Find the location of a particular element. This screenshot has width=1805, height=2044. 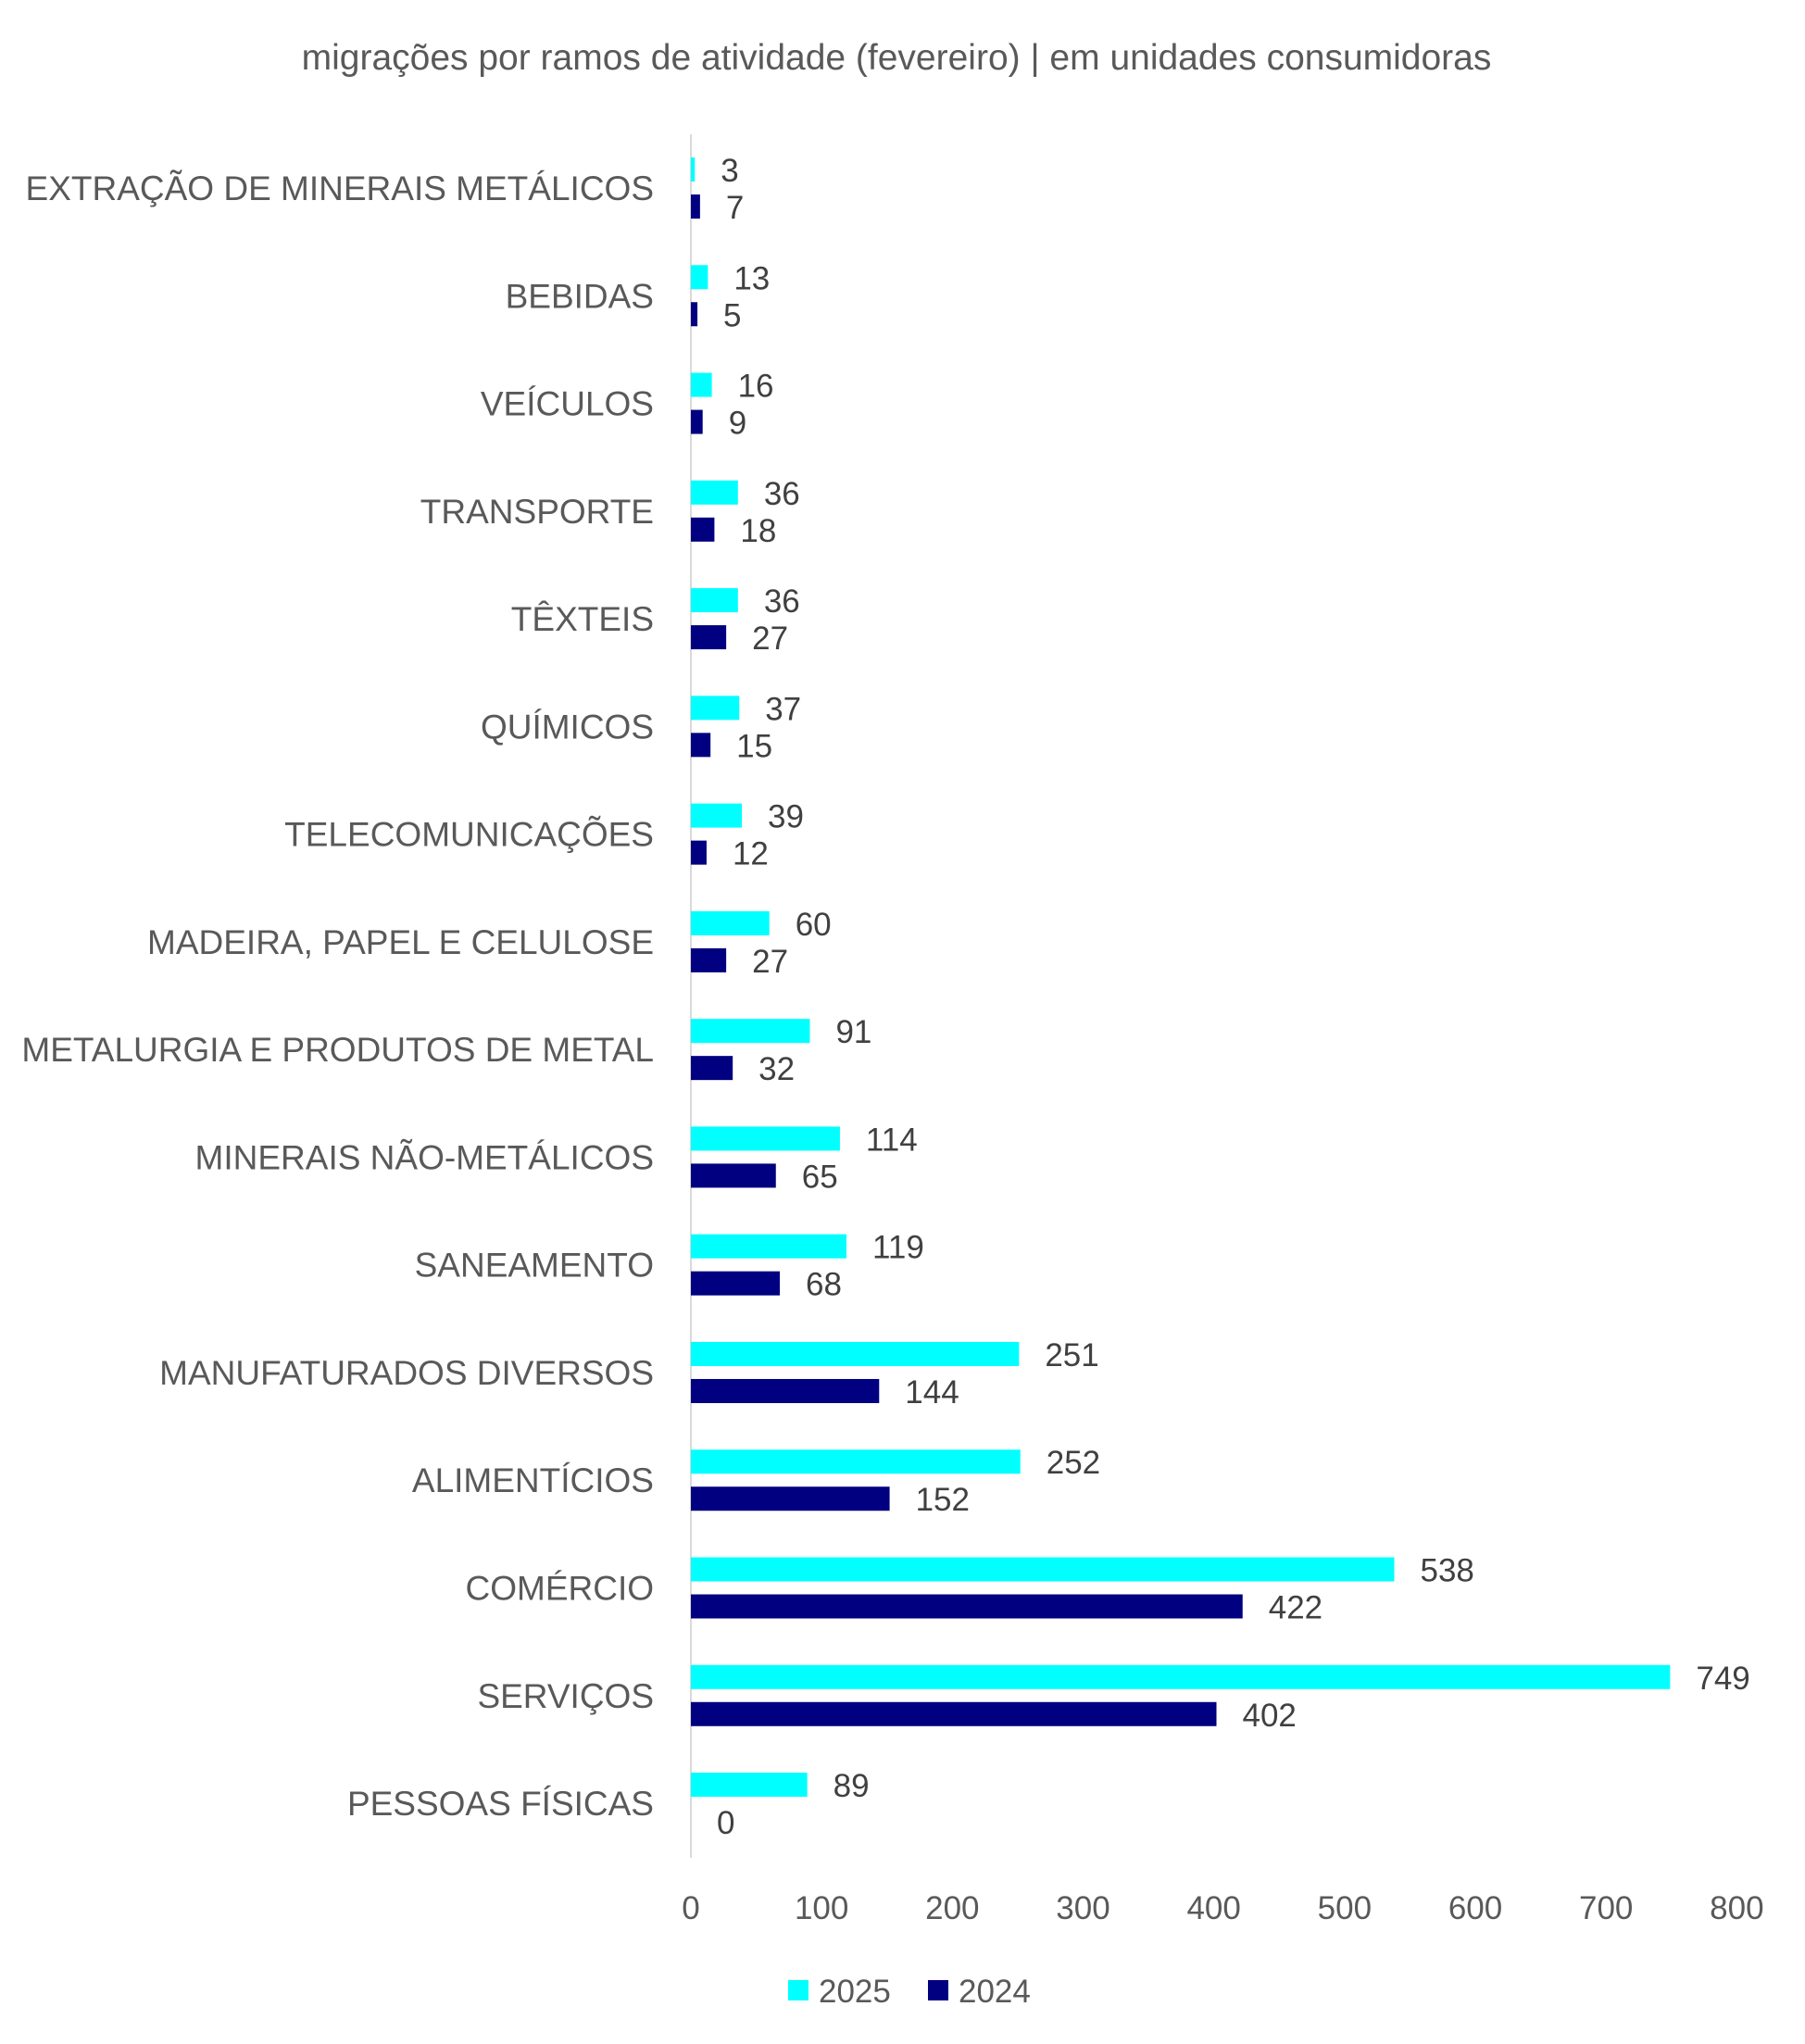

data-label-2025-2: 16 is located at coordinates (756, 387).